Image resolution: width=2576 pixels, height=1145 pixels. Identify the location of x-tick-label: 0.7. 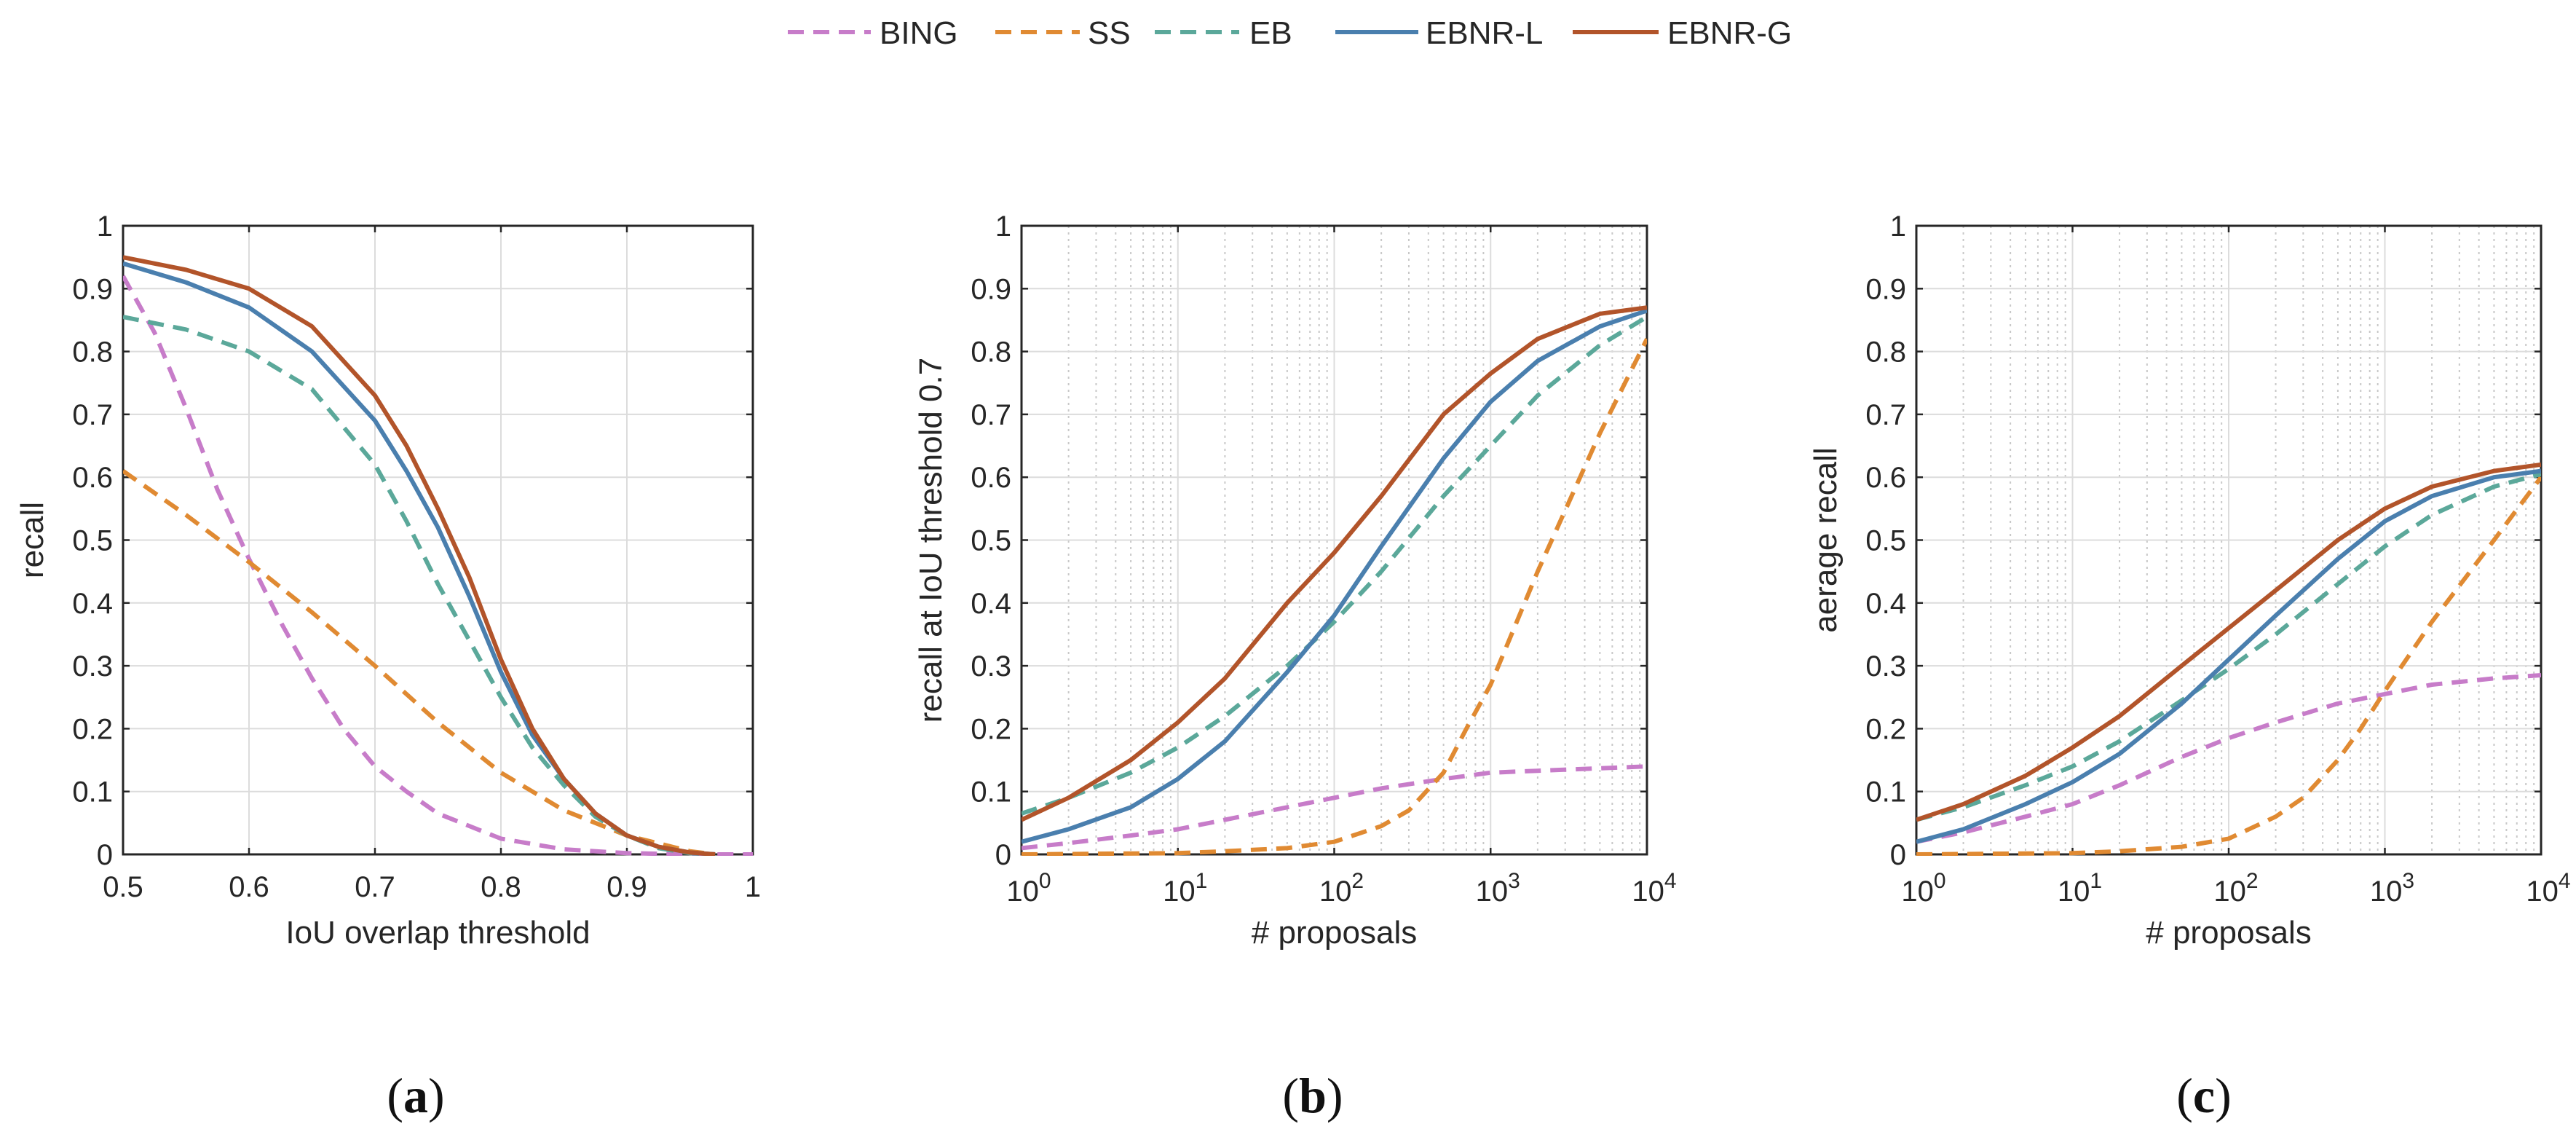
(375, 887).